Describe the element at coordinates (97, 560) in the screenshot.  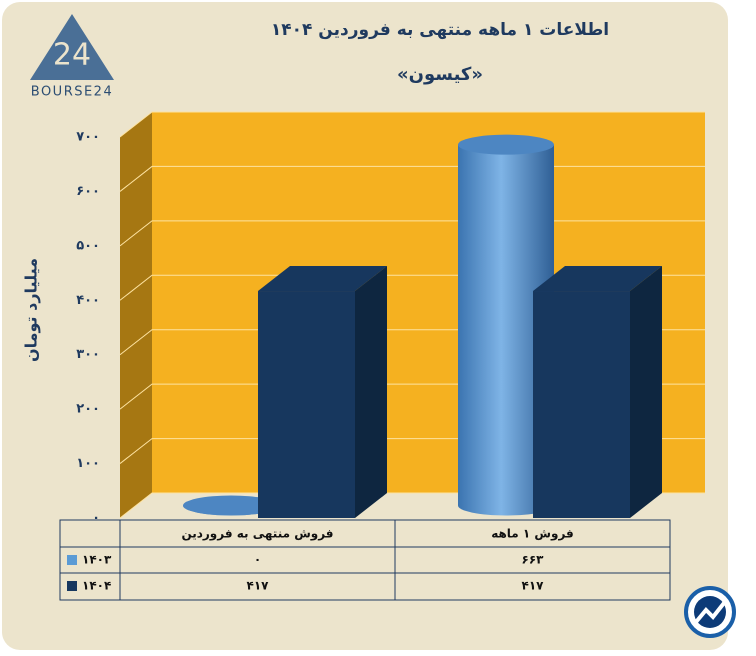
I see `legend-label: ۱۴۰۳` at that location.